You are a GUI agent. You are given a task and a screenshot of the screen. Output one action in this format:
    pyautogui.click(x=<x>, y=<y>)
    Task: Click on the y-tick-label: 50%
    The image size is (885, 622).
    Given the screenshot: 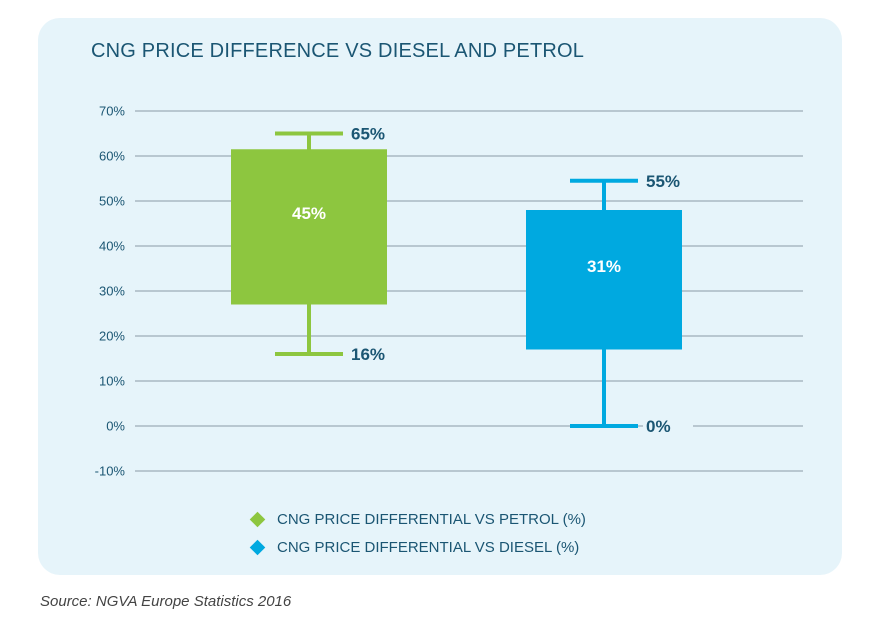 What is the action you would take?
    pyautogui.click(x=112, y=201)
    